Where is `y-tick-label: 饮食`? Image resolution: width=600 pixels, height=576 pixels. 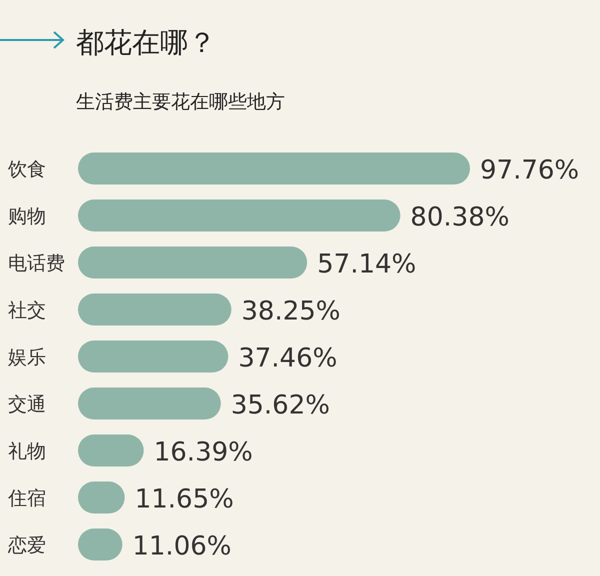
y-tick-label: 饮食 is located at coordinates (26, 169).